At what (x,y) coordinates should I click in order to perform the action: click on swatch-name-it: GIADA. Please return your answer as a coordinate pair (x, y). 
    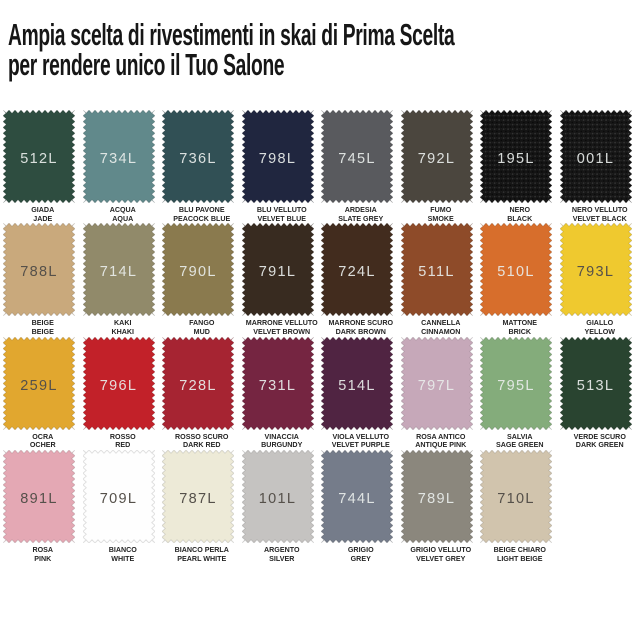
    Looking at the image, I should click on (43, 209).